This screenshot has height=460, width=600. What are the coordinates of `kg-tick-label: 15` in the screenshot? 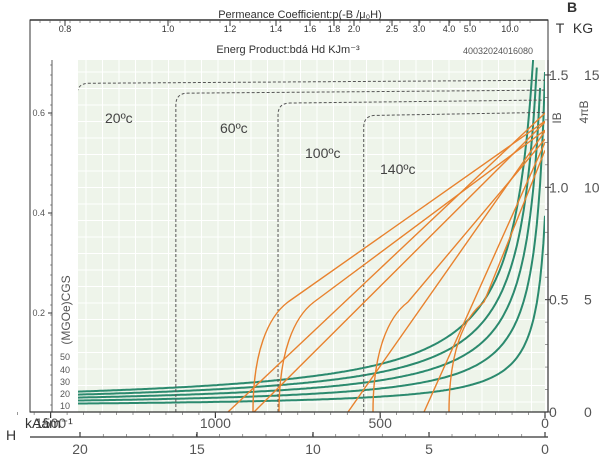 It's located at (592, 75).